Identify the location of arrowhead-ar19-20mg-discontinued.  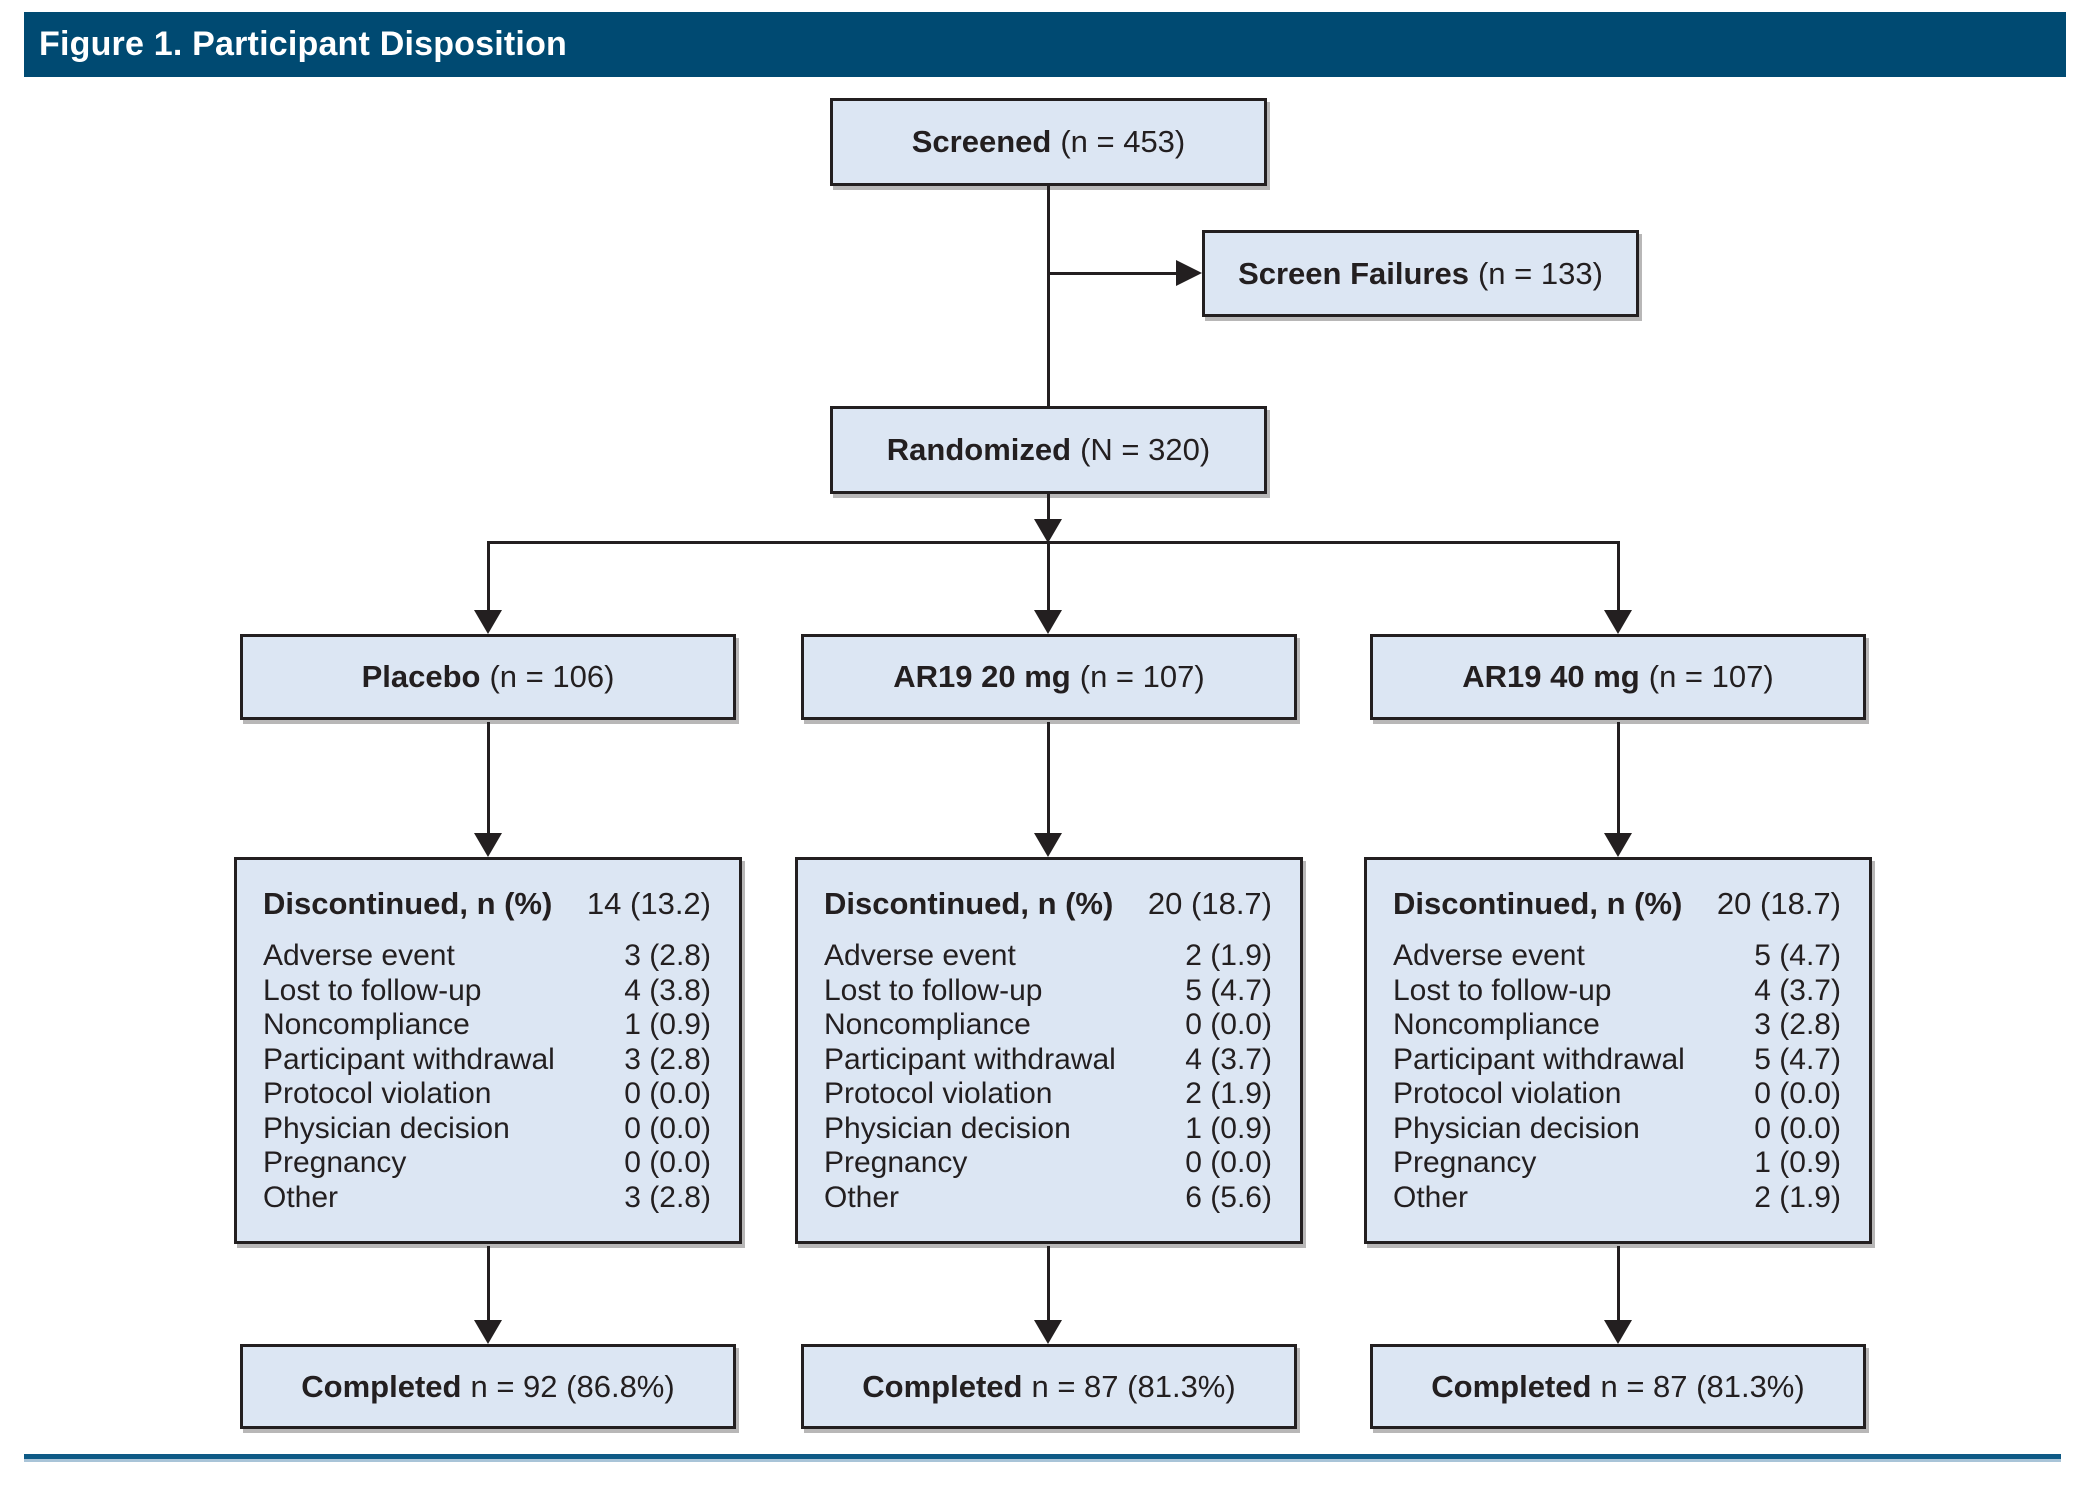
(1048, 845).